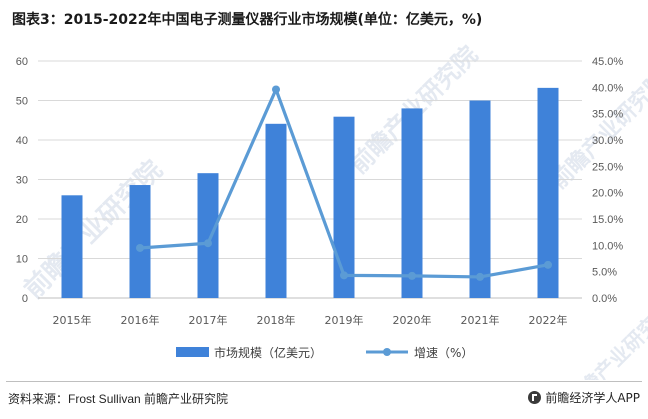 The image size is (648, 419). I want to click on x-tick-label: 2015年, so click(72, 320).